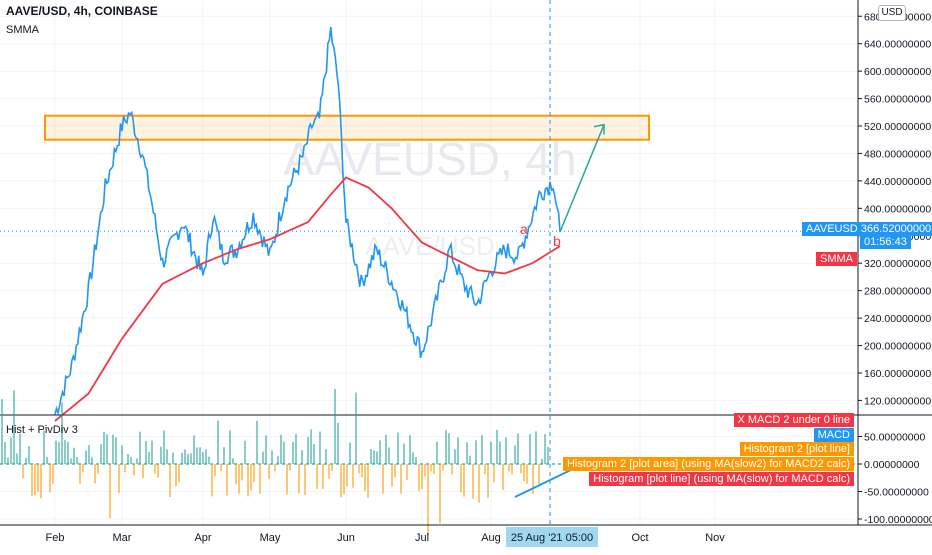 This screenshot has height=555, width=932. I want to click on indicator-tick-label: 0.00000000, so click(892, 465).